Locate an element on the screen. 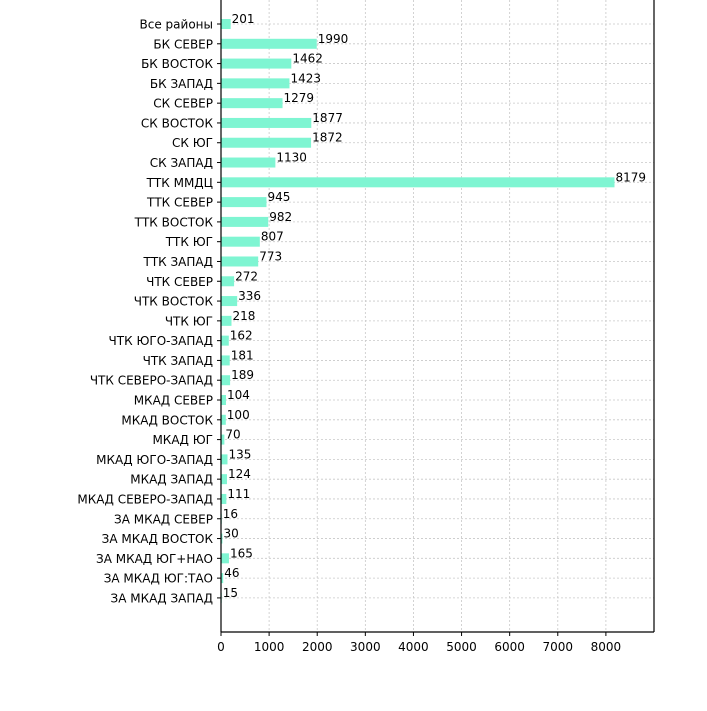 This screenshot has height=711, width=707. bar-value-label: 15 is located at coordinates (230, 593).